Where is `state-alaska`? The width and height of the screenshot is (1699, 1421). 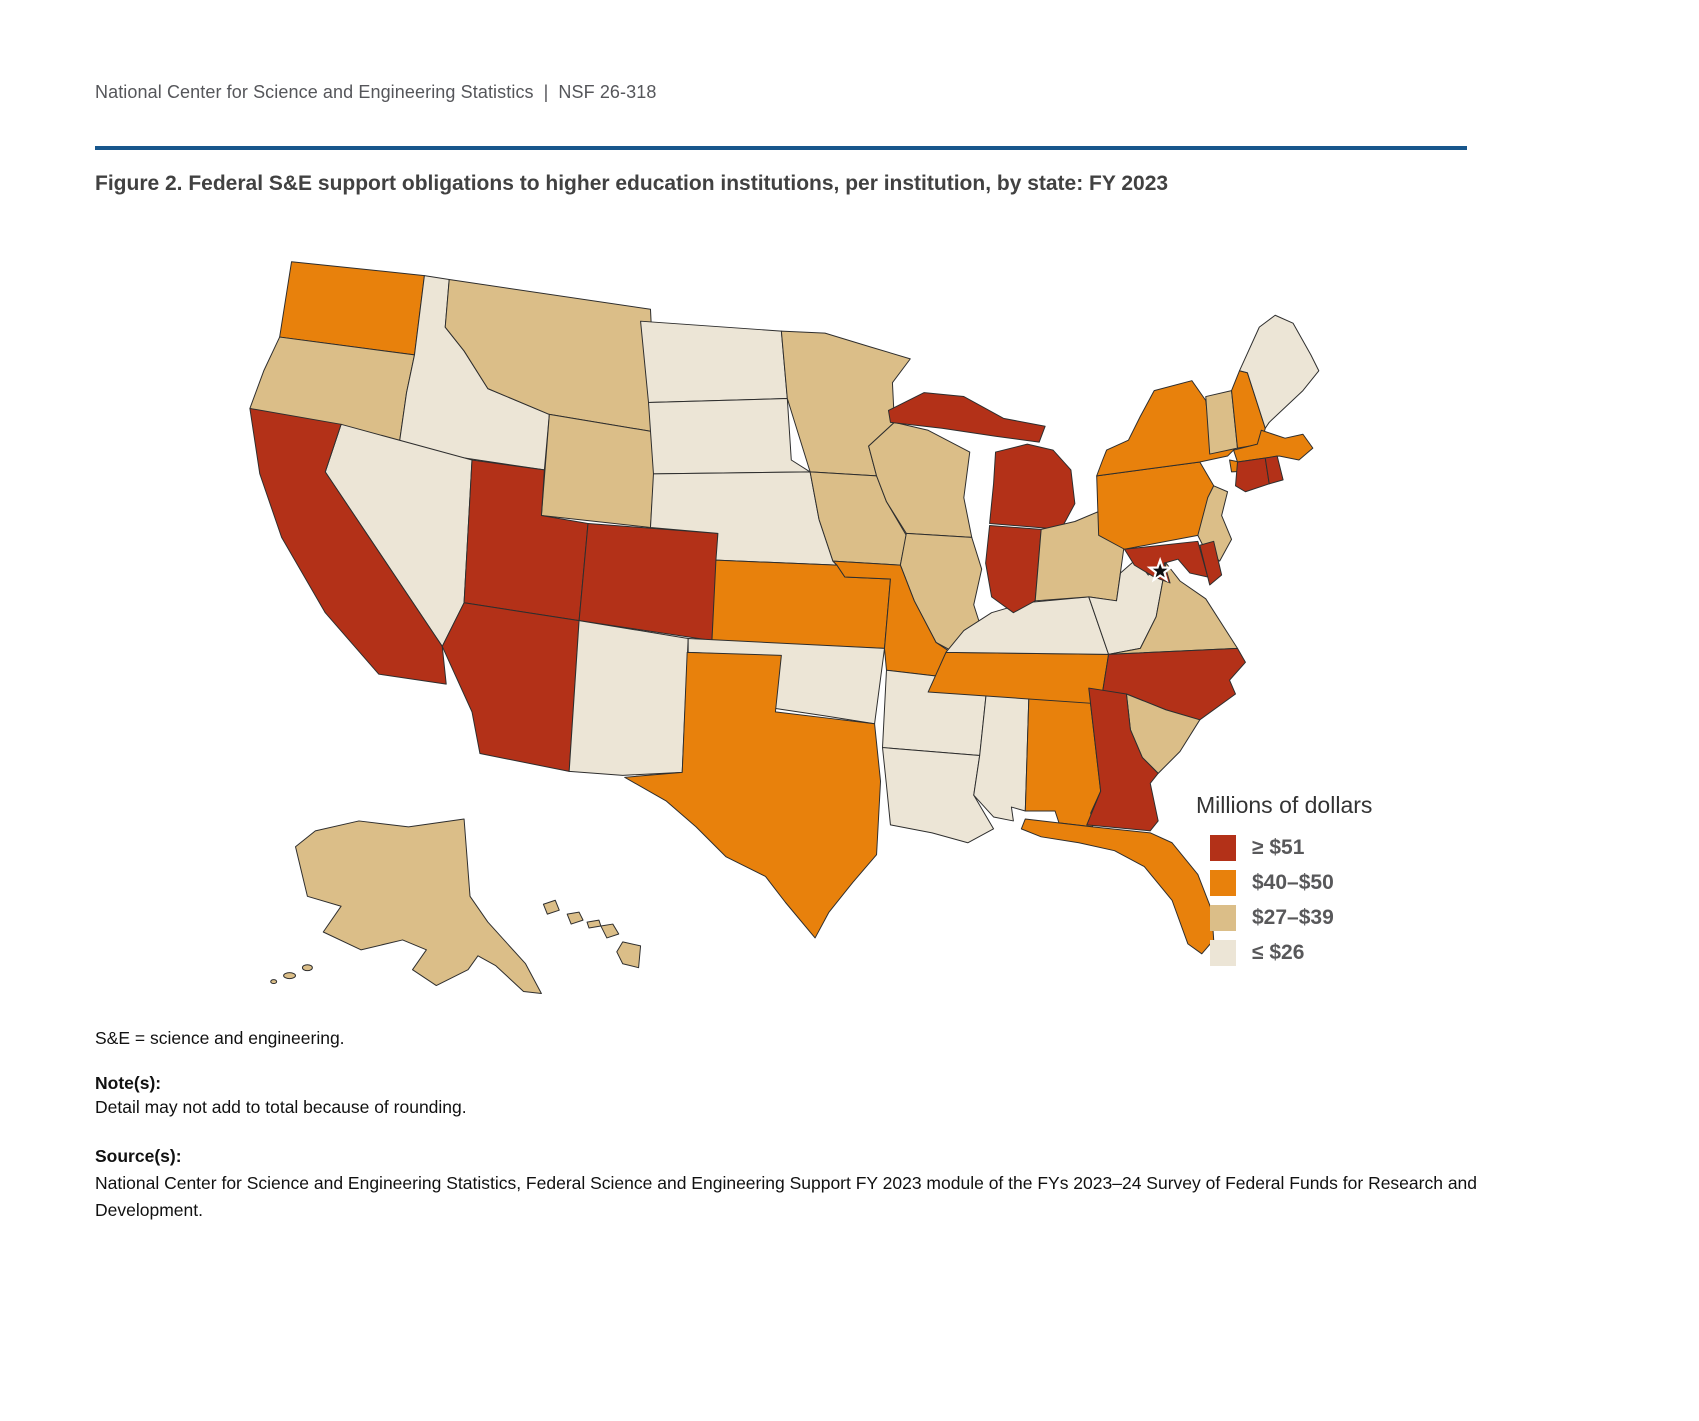 state-alaska is located at coordinates (418, 906).